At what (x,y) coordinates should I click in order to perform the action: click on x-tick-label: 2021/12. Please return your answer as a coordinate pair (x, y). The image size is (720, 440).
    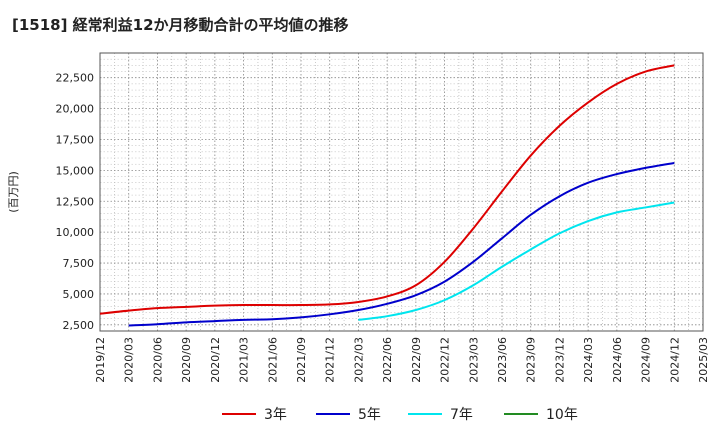
    Looking at the image, I should click on (330, 360).